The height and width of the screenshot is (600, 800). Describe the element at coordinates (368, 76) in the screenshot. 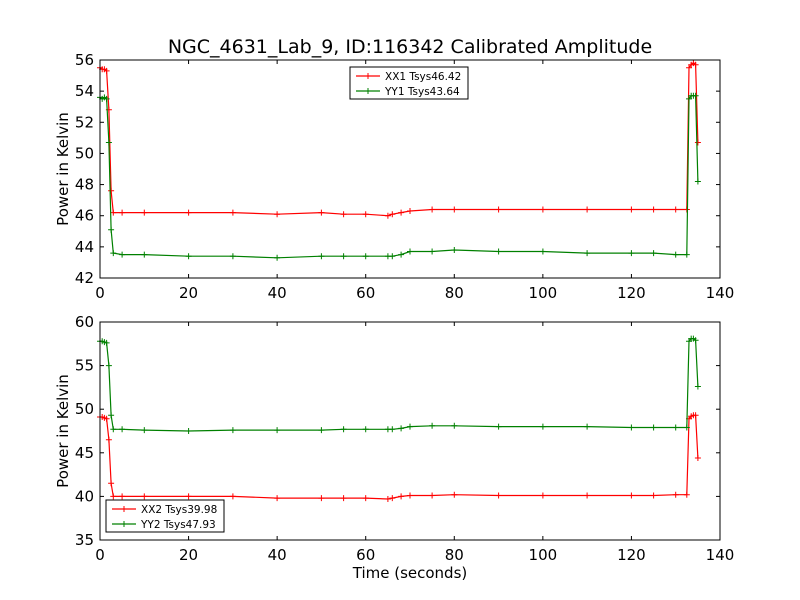

I see `legend-marker` at that location.